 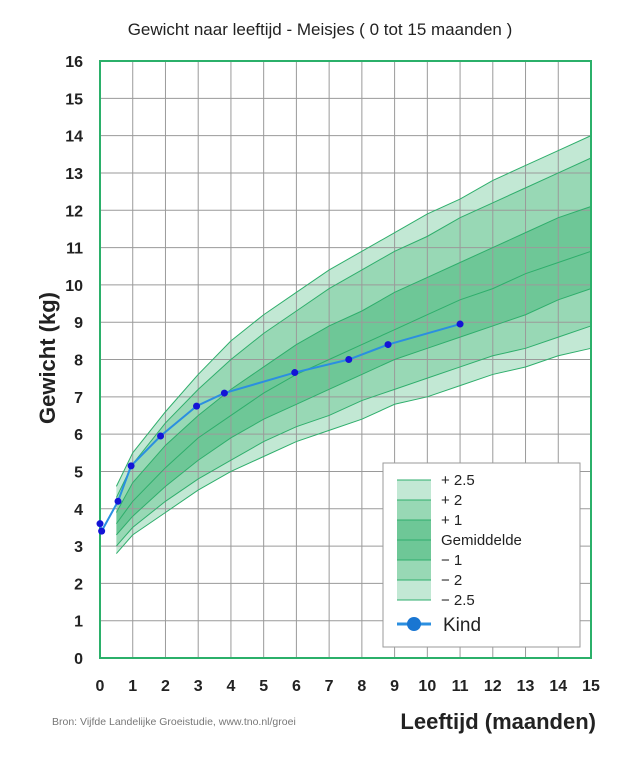 I want to click on legend-swatch-outer-top, so click(x=414, y=490).